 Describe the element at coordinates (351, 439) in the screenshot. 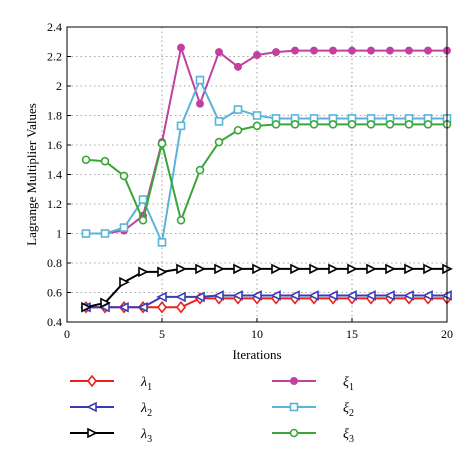

I see `legend-subscript: 3` at that location.